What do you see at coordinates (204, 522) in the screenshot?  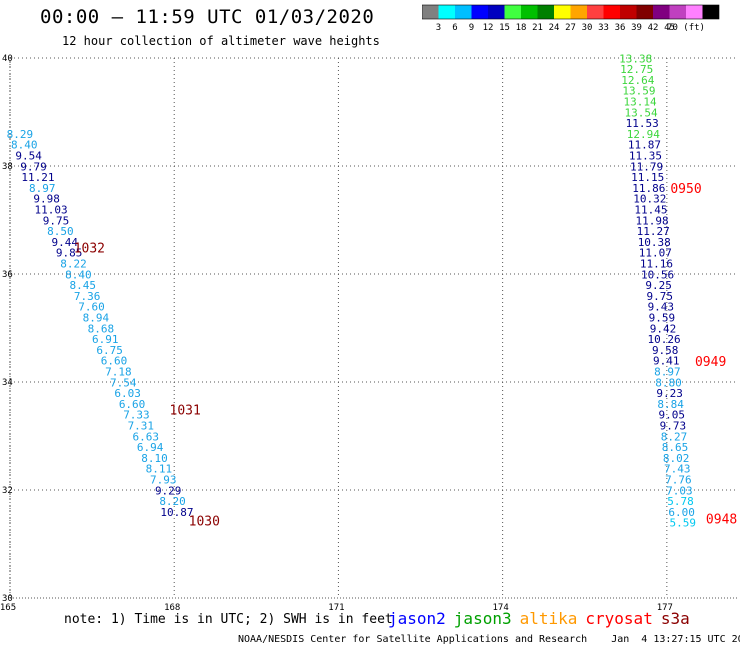 I see `pass-time-label: 1030` at bounding box center [204, 522].